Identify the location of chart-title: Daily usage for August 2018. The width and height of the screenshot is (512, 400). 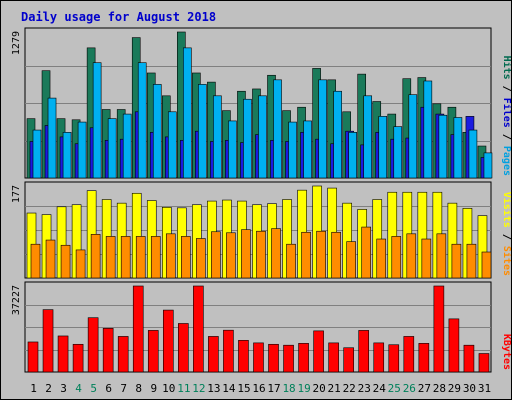
(118, 17).